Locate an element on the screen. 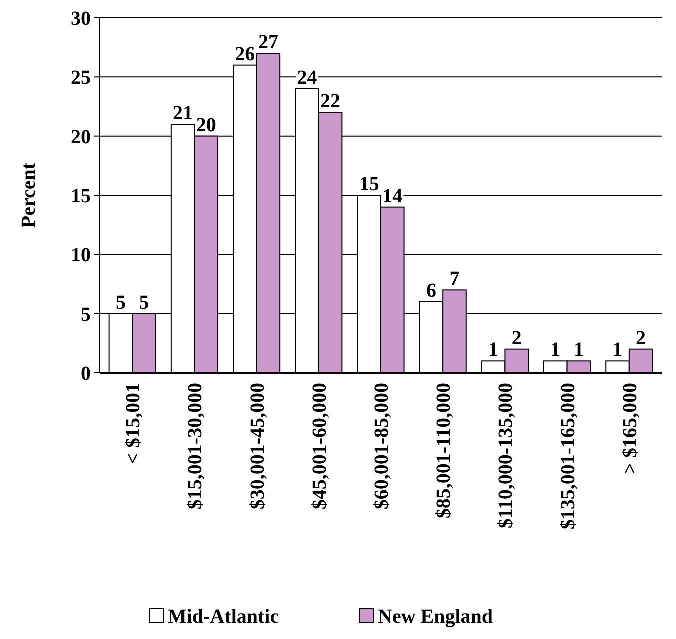 This screenshot has height=639, width=676. x-tick-label: $110,000-135,000 is located at coordinates (506, 456).